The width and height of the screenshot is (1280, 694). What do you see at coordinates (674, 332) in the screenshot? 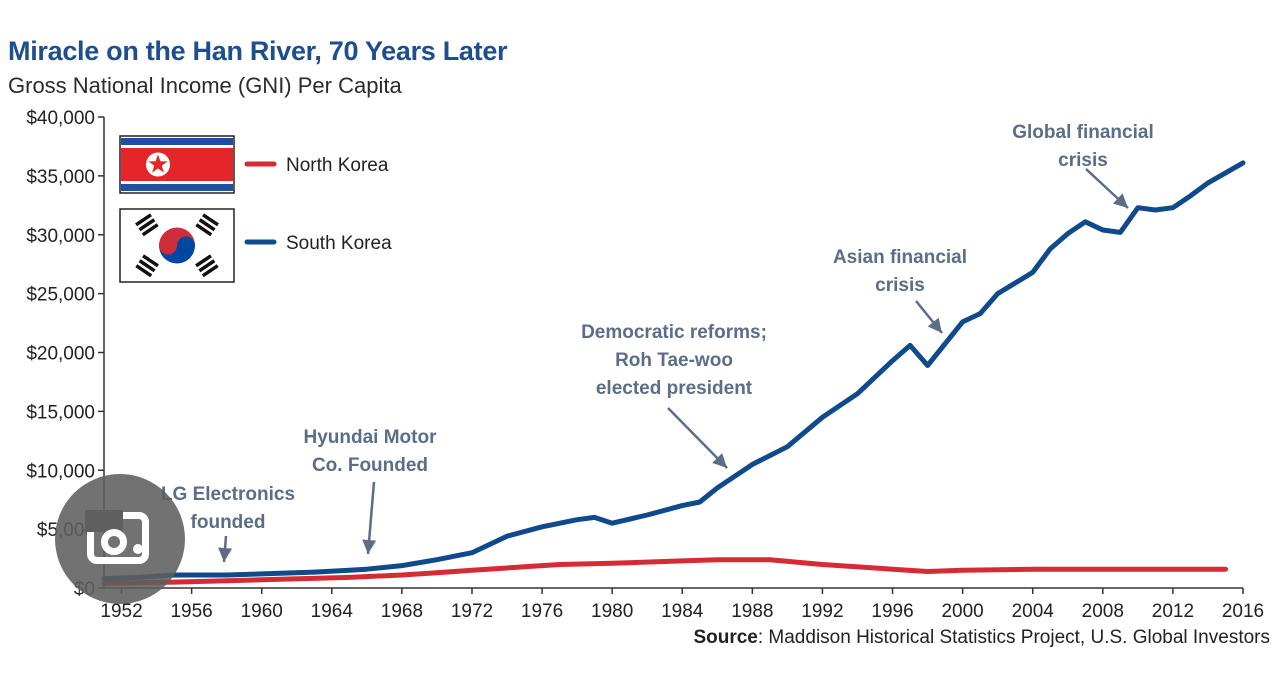
I see `annotation-line: Democratic reforms;` at bounding box center [674, 332].